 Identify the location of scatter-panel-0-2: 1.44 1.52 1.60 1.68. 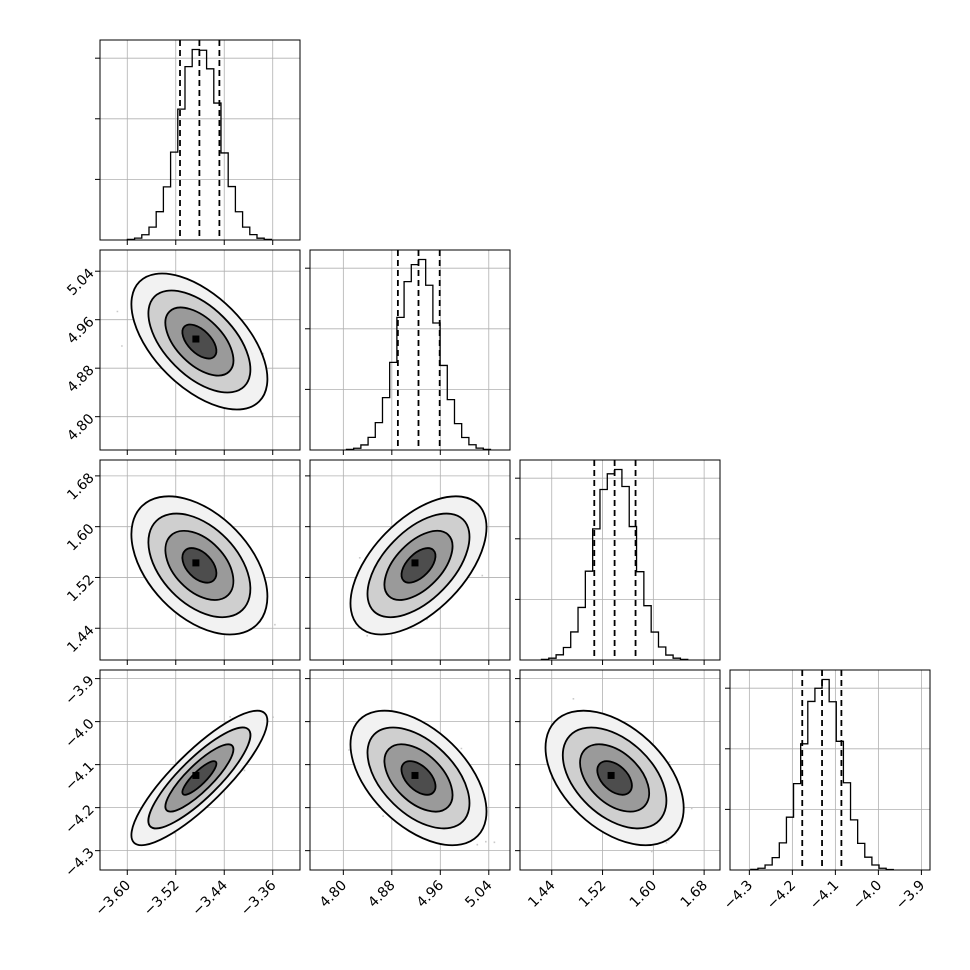
(182, 562).